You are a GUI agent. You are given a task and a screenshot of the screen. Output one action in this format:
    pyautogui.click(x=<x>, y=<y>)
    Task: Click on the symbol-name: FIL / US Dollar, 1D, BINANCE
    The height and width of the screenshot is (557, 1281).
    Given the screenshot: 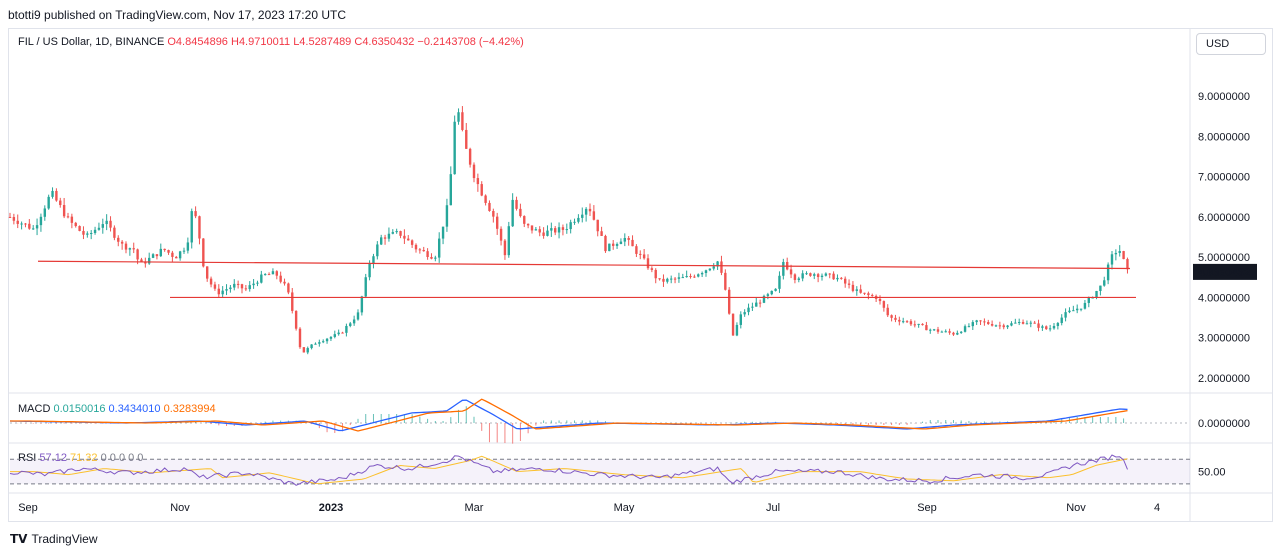 What is the action you would take?
    pyautogui.click(x=91, y=42)
    